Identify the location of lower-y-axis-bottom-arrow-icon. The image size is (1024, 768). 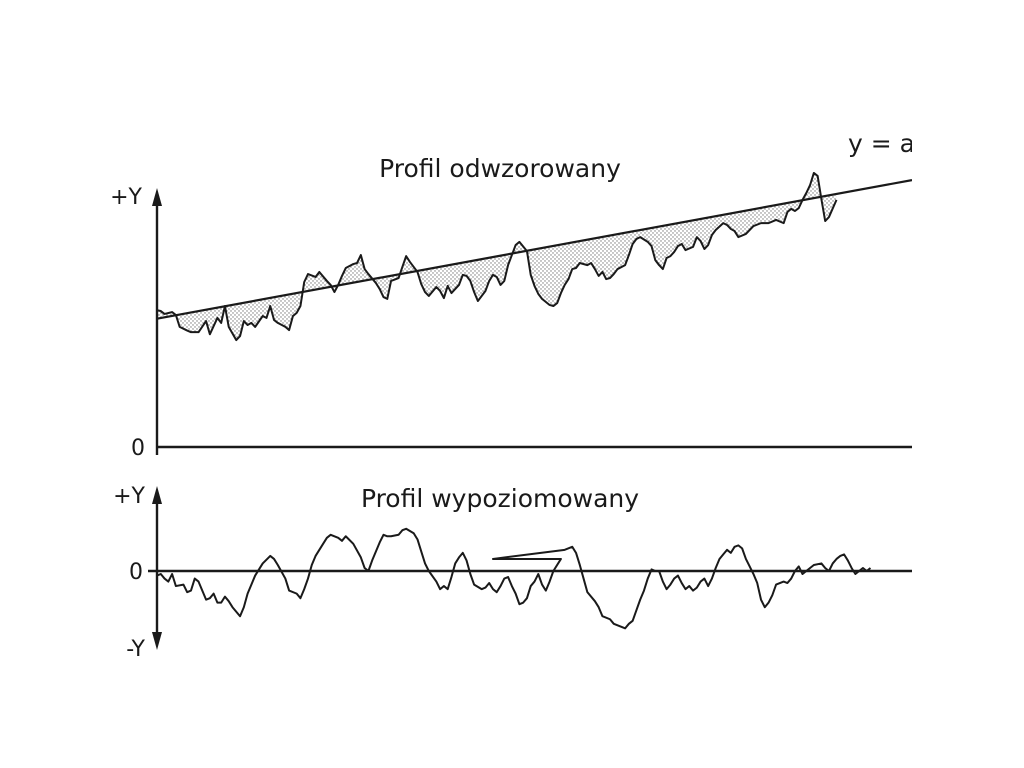
(157, 641).